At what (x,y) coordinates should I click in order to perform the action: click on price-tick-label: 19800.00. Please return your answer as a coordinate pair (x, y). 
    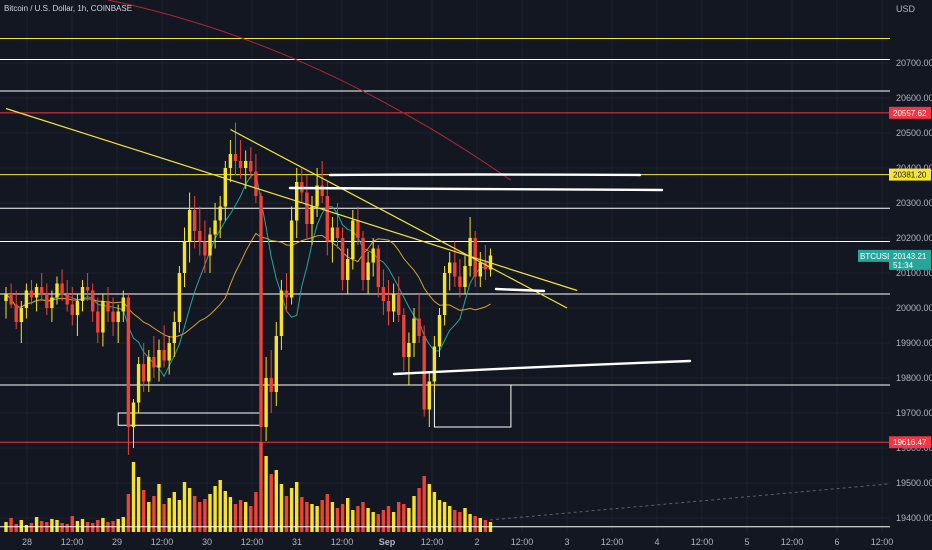
    Looking at the image, I should click on (914, 378).